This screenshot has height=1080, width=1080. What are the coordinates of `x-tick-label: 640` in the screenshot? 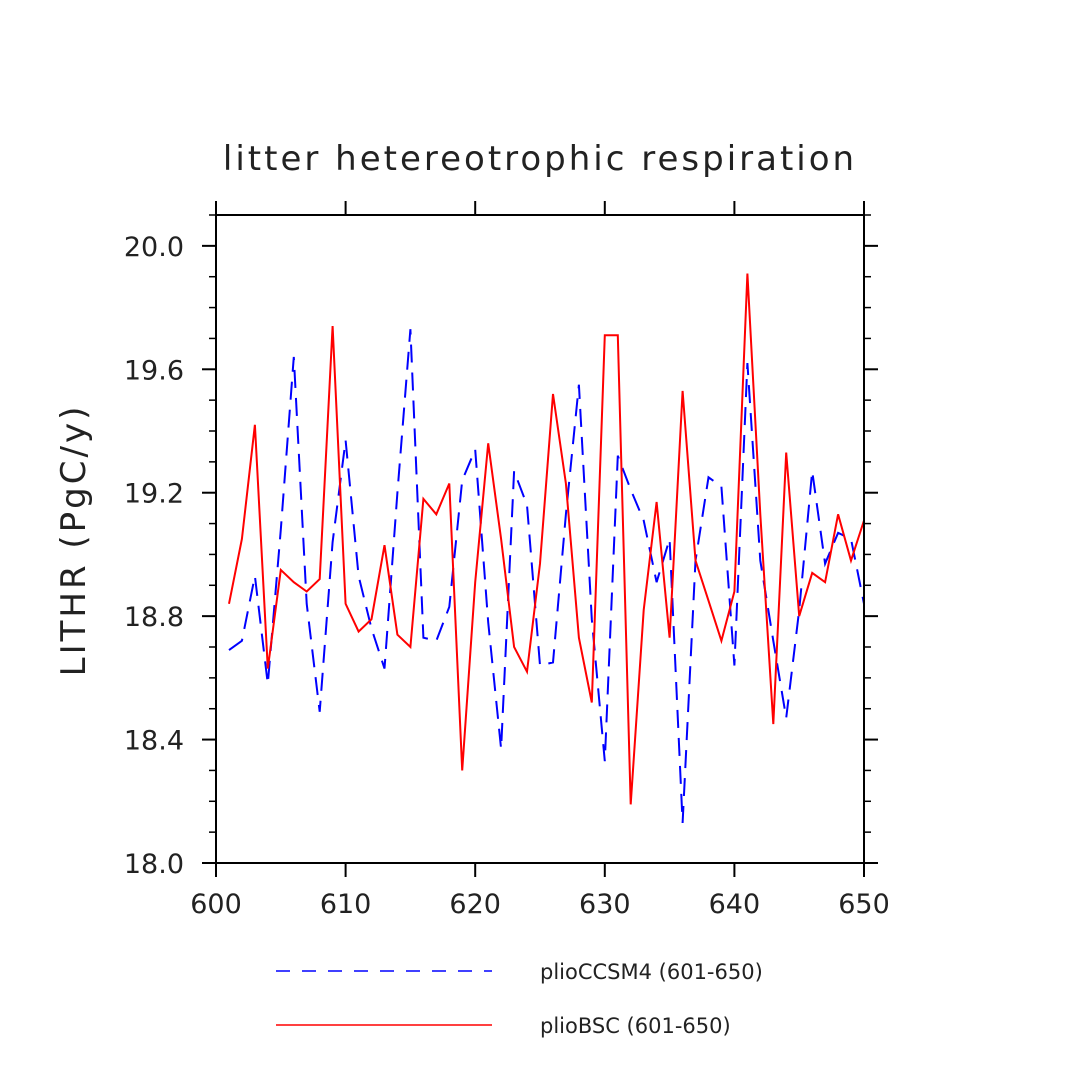 It's located at (735, 904).